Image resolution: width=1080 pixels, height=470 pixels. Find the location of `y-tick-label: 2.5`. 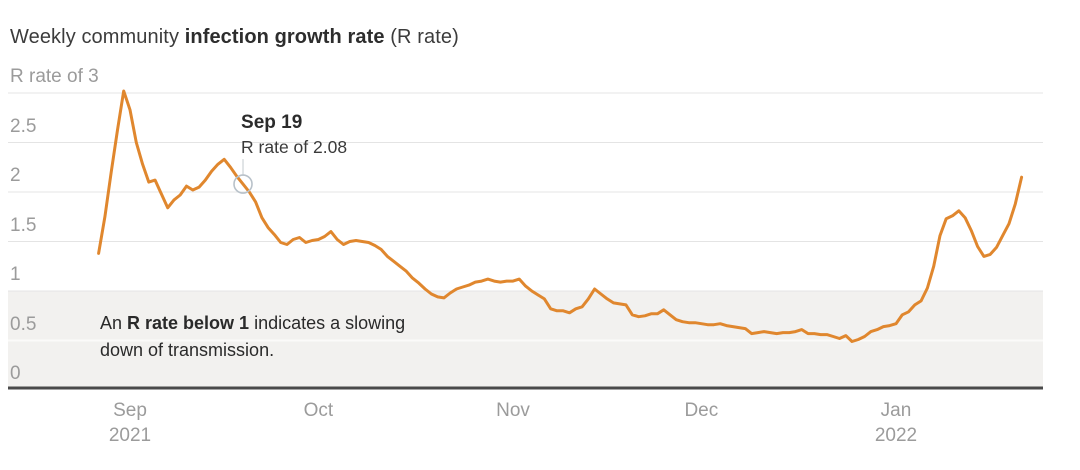

y-tick-label: 2.5 is located at coordinates (23, 126).